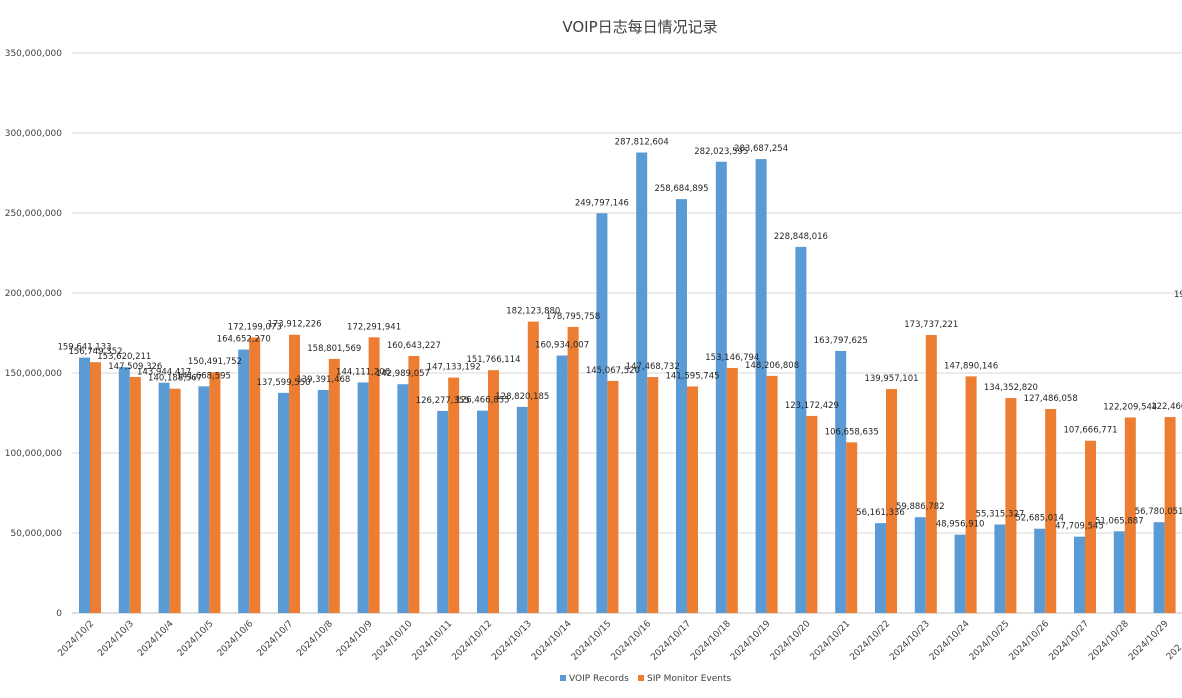 The width and height of the screenshot is (1182, 698). Describe the element at coordinates (244, 340) in the screenshot. I see `voip-records-data-label: 164,652,270` at that location.